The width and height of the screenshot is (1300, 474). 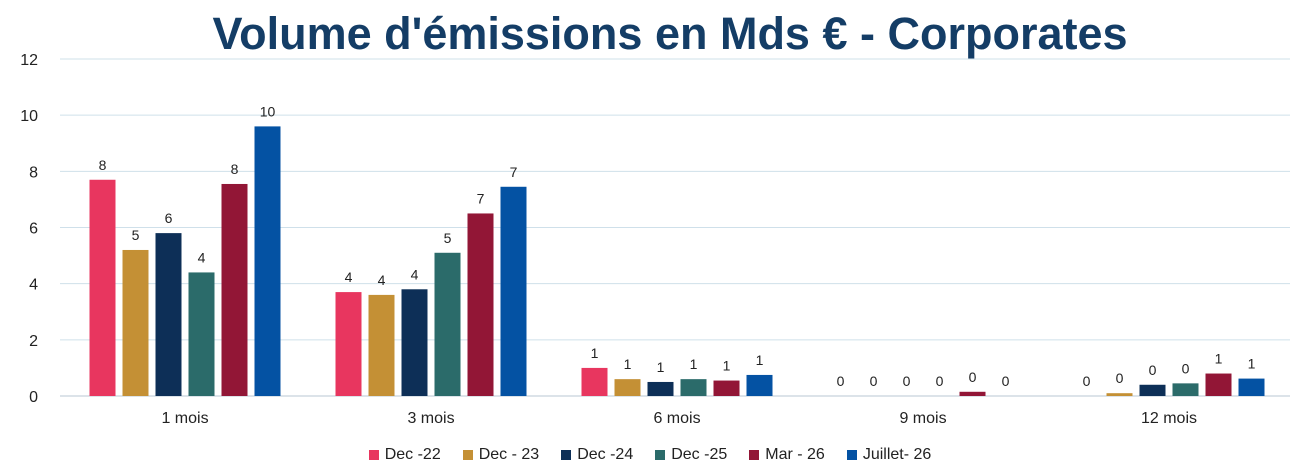 I want to click on y-tick-label: 12, so click(x=29, y=60).